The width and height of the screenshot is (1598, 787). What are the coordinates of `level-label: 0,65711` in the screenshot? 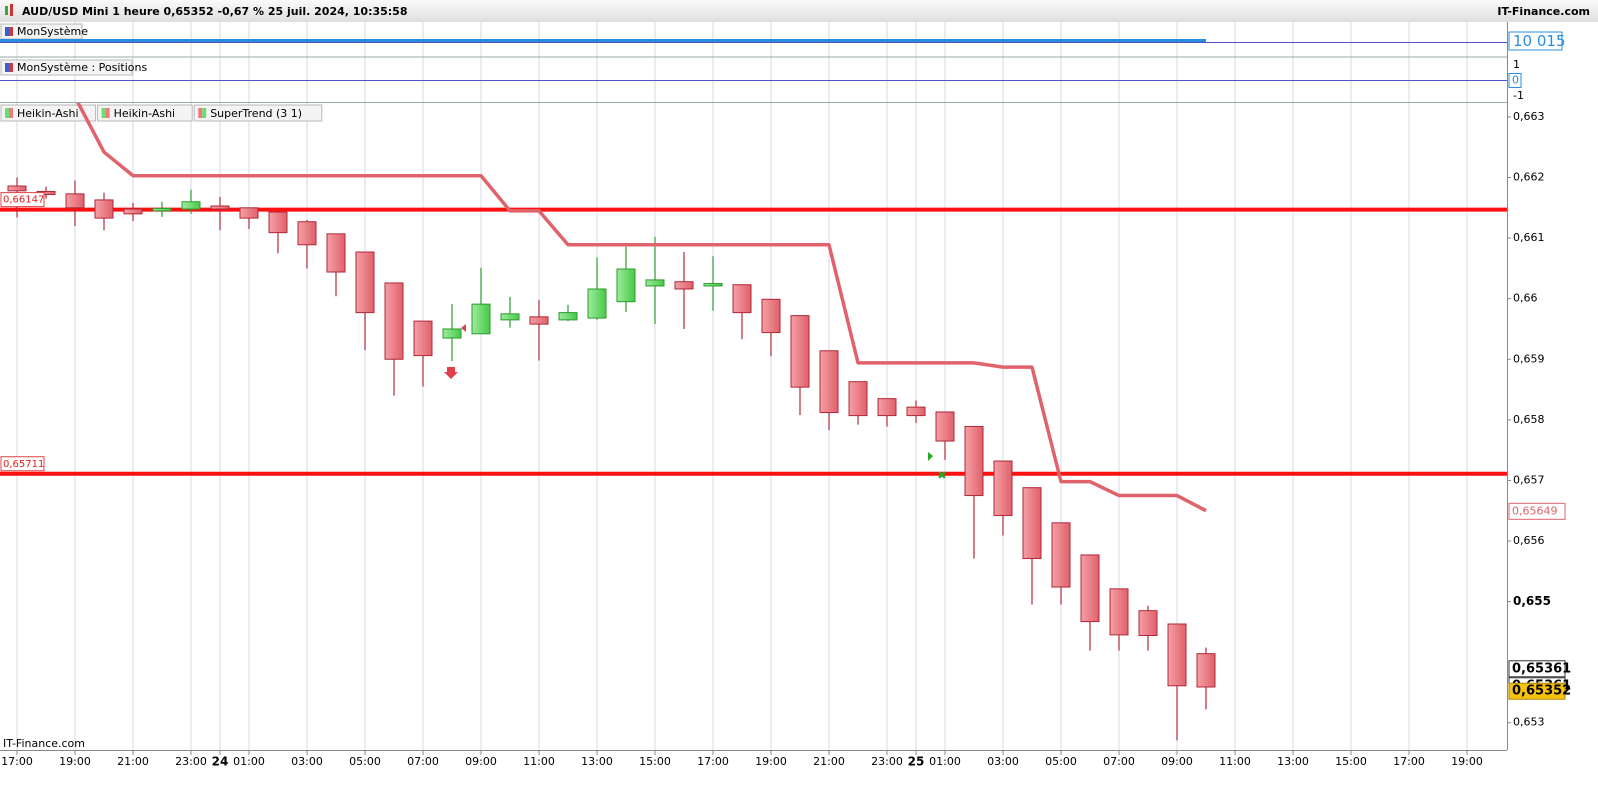 It's located at (23, 464).